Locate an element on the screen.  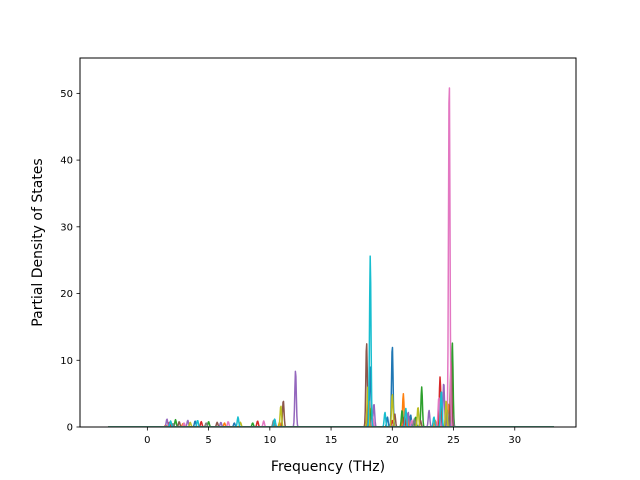
y-tick-label: 30 is located at coordinates (66, 227).